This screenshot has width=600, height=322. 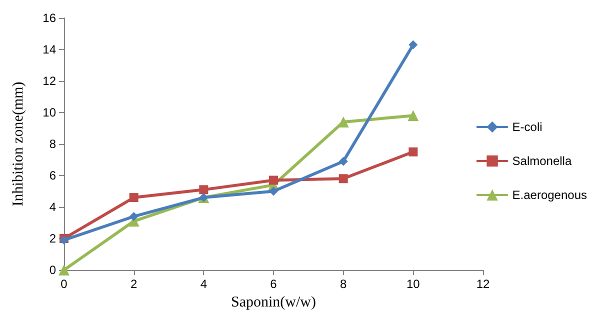 What do you see at coordinates (204, 284) in the screenshot?
I see `x-tick-label: 4` at bounding box center [204, 284].